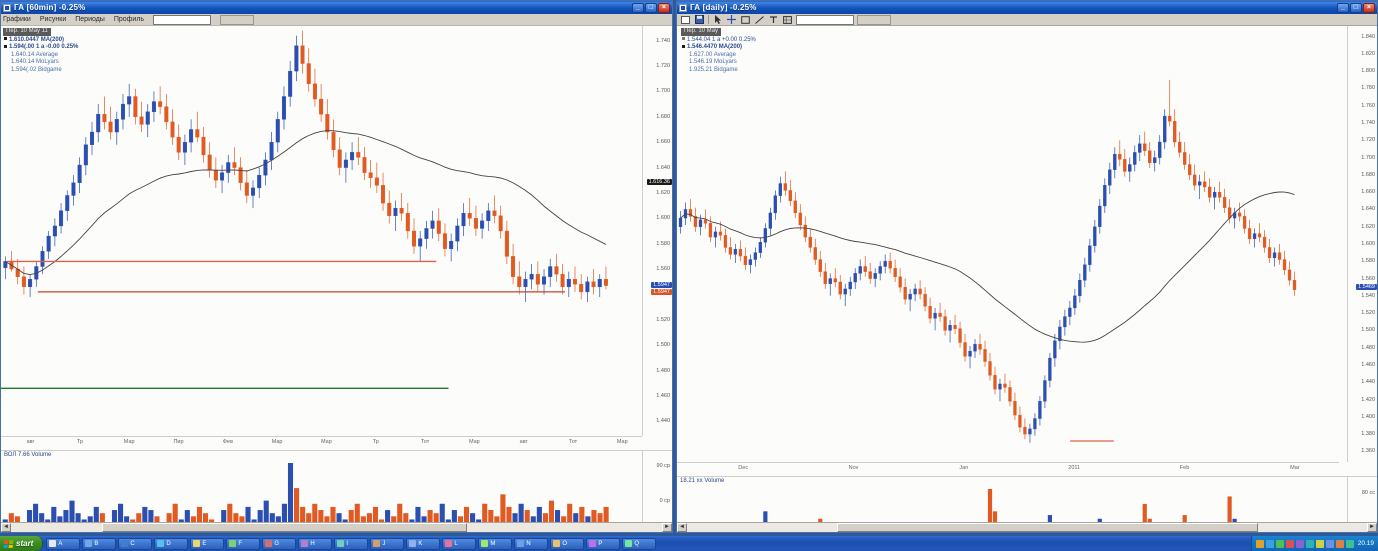 The image size is (1378, 551). Describe the element at coordinates (745, 19) in the screenshot. I see `rectangle-icon` at that location.